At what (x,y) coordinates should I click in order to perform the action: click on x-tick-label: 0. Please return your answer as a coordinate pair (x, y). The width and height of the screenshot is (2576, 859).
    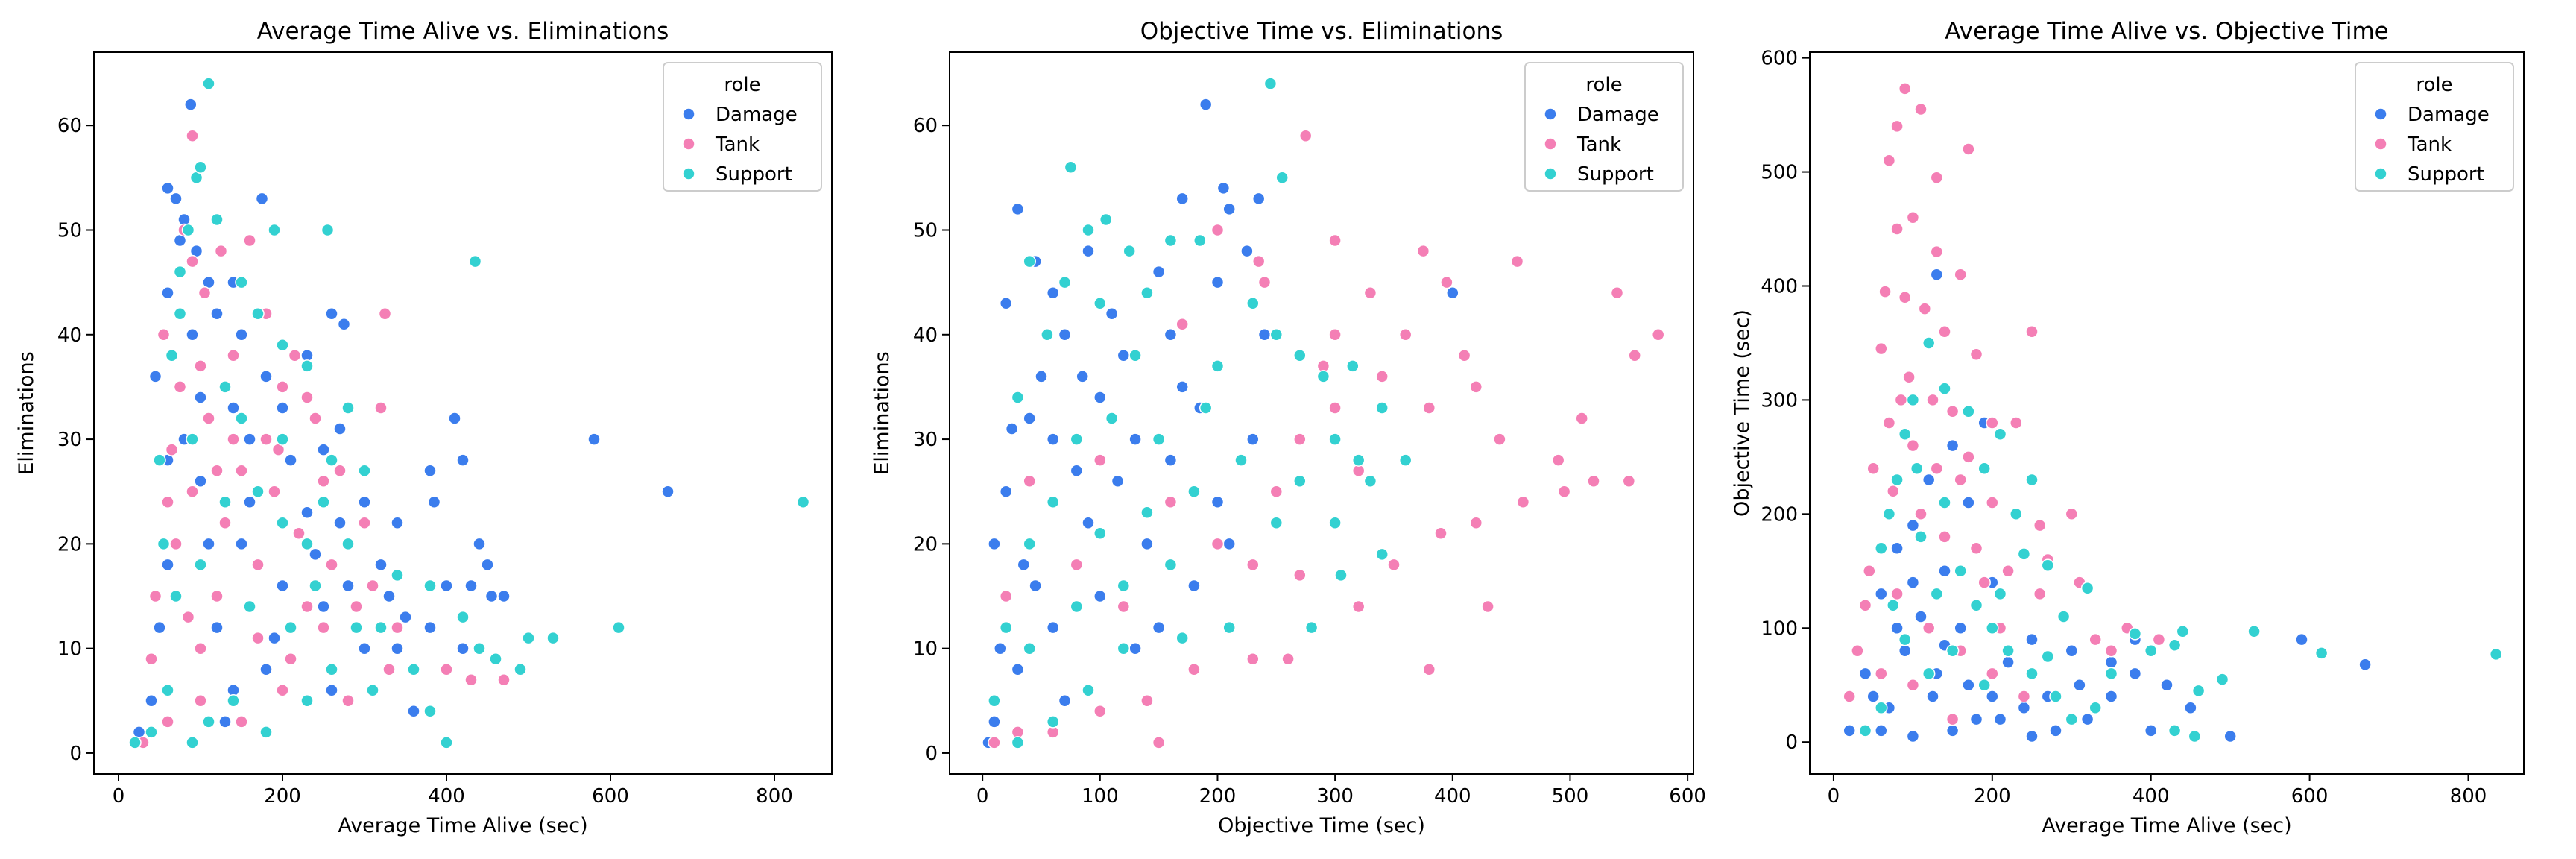
    Looking at the image, I should click on (119, 796).